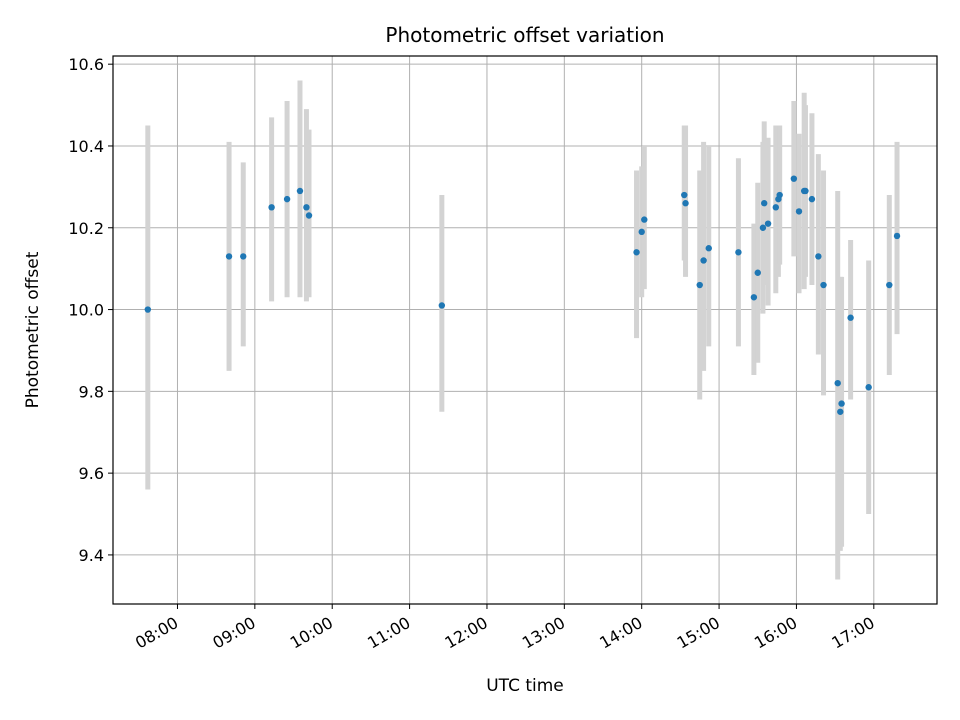 This screenshot has height=720, width=960. I want to click on y-axis-ticks: 9.4 9.6 9.8 10.0 10.2 10.4 10.6, so click(90, 310).